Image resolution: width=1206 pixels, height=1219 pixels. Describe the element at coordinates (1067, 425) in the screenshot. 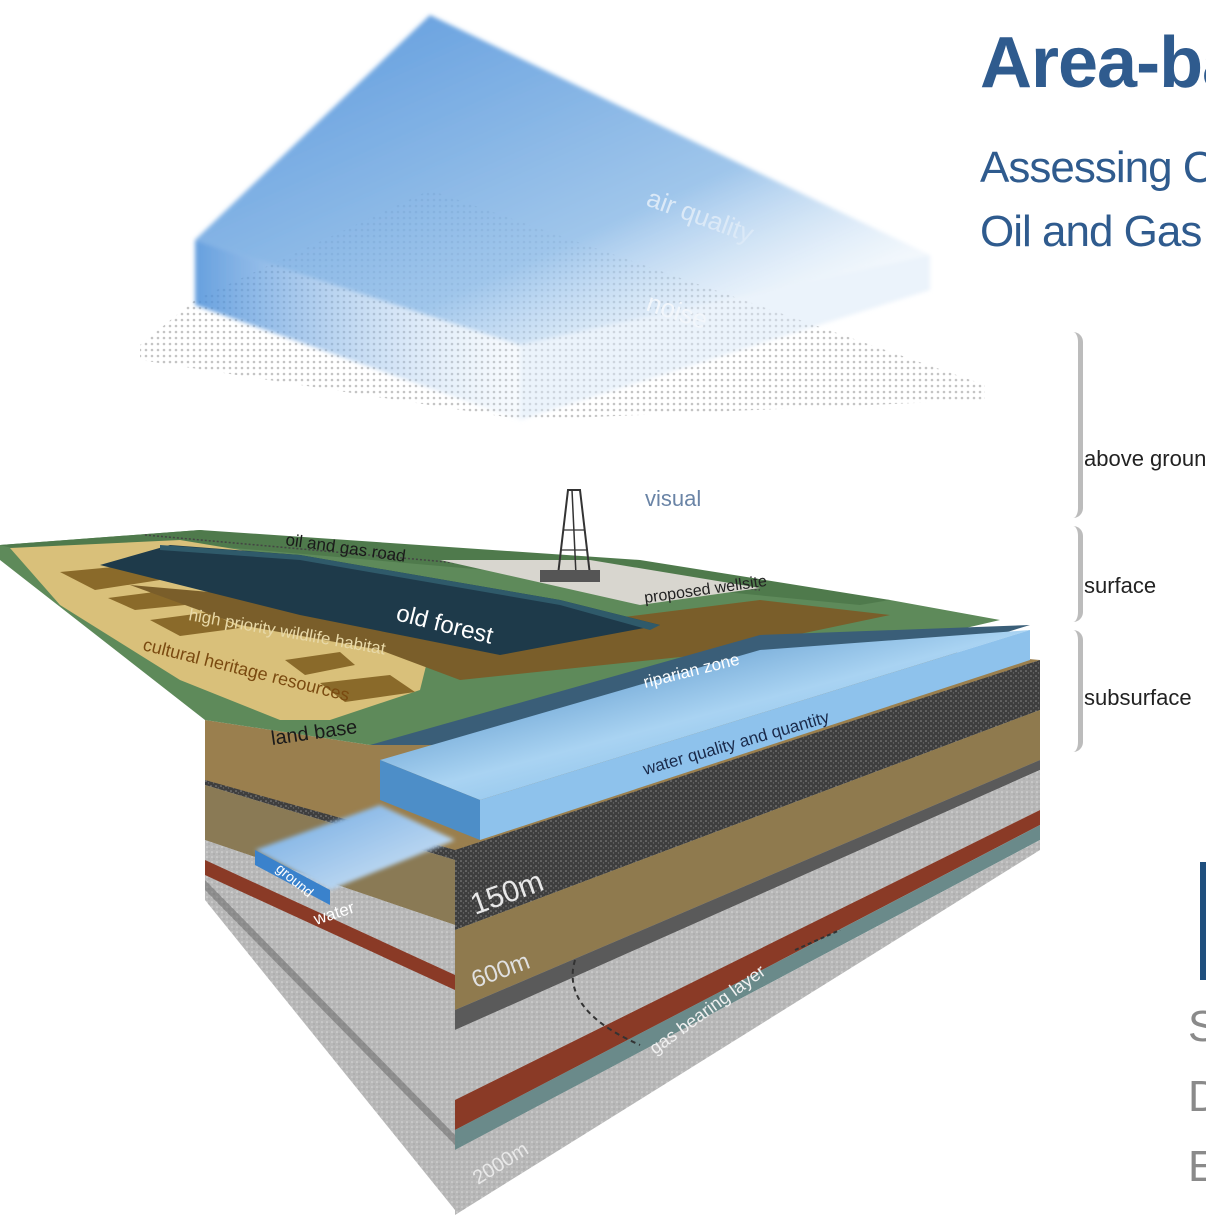

I see `above-ground-bracket` at that location.